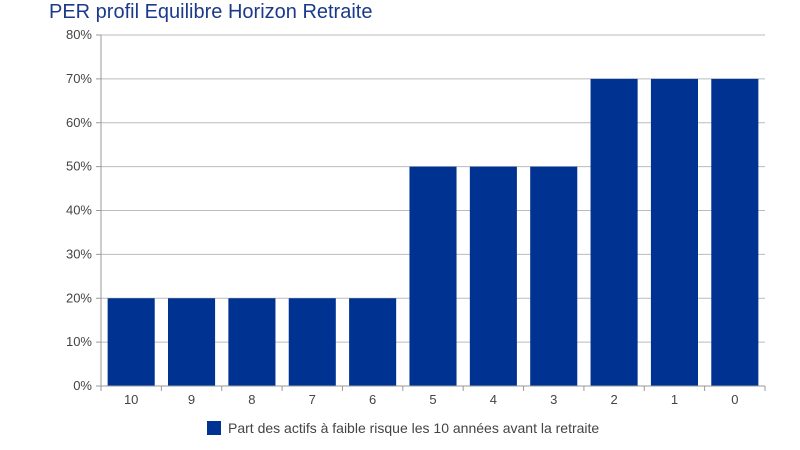 This screenshot has width=800, height=450. What do you see at coordinates (553, 399) in the screenshot?
I see `x-tick-label: 3` at bounding box center [553, 399].